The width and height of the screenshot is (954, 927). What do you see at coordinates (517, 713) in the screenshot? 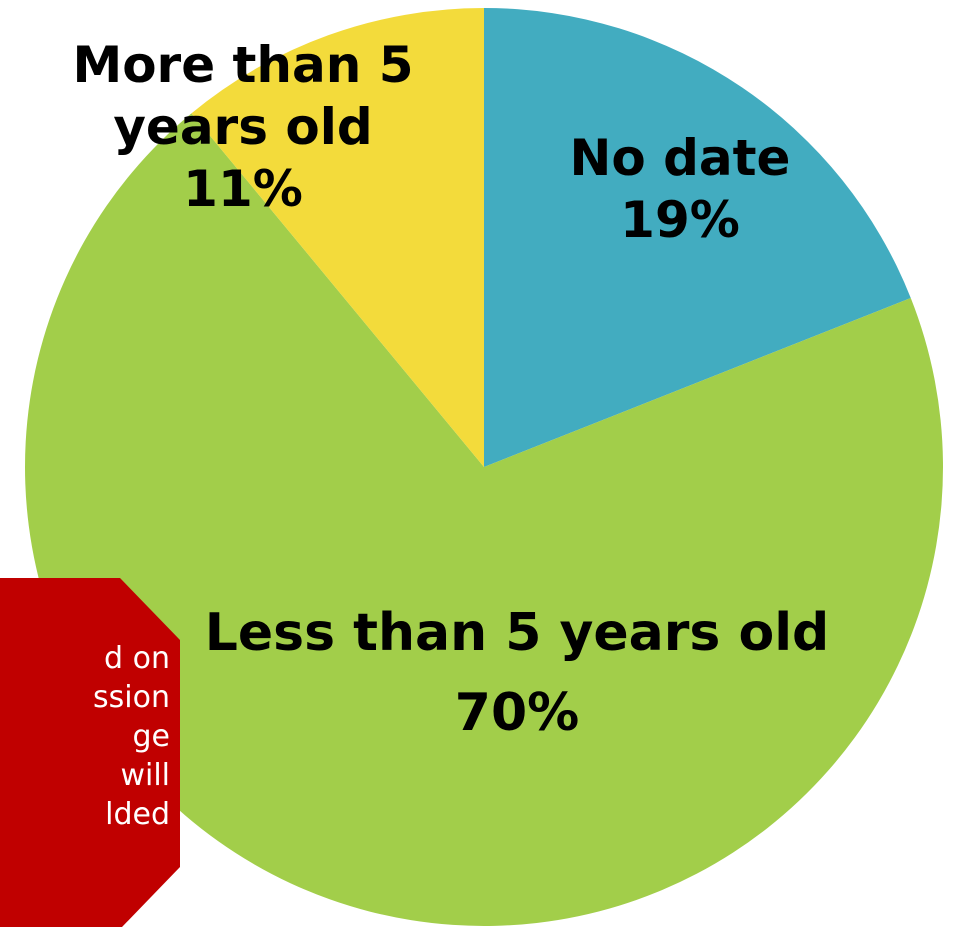
I see `slice-percent-label: 70%` at bounding box center [517, 713].